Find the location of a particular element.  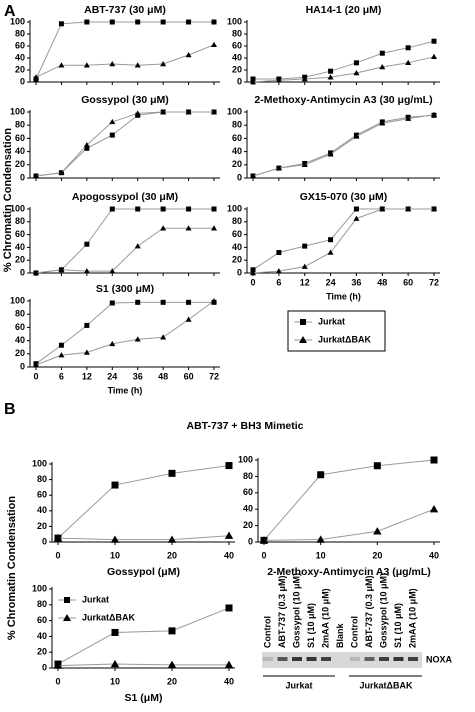

x-tick-label: 60 is located at coordinates (408, 282).